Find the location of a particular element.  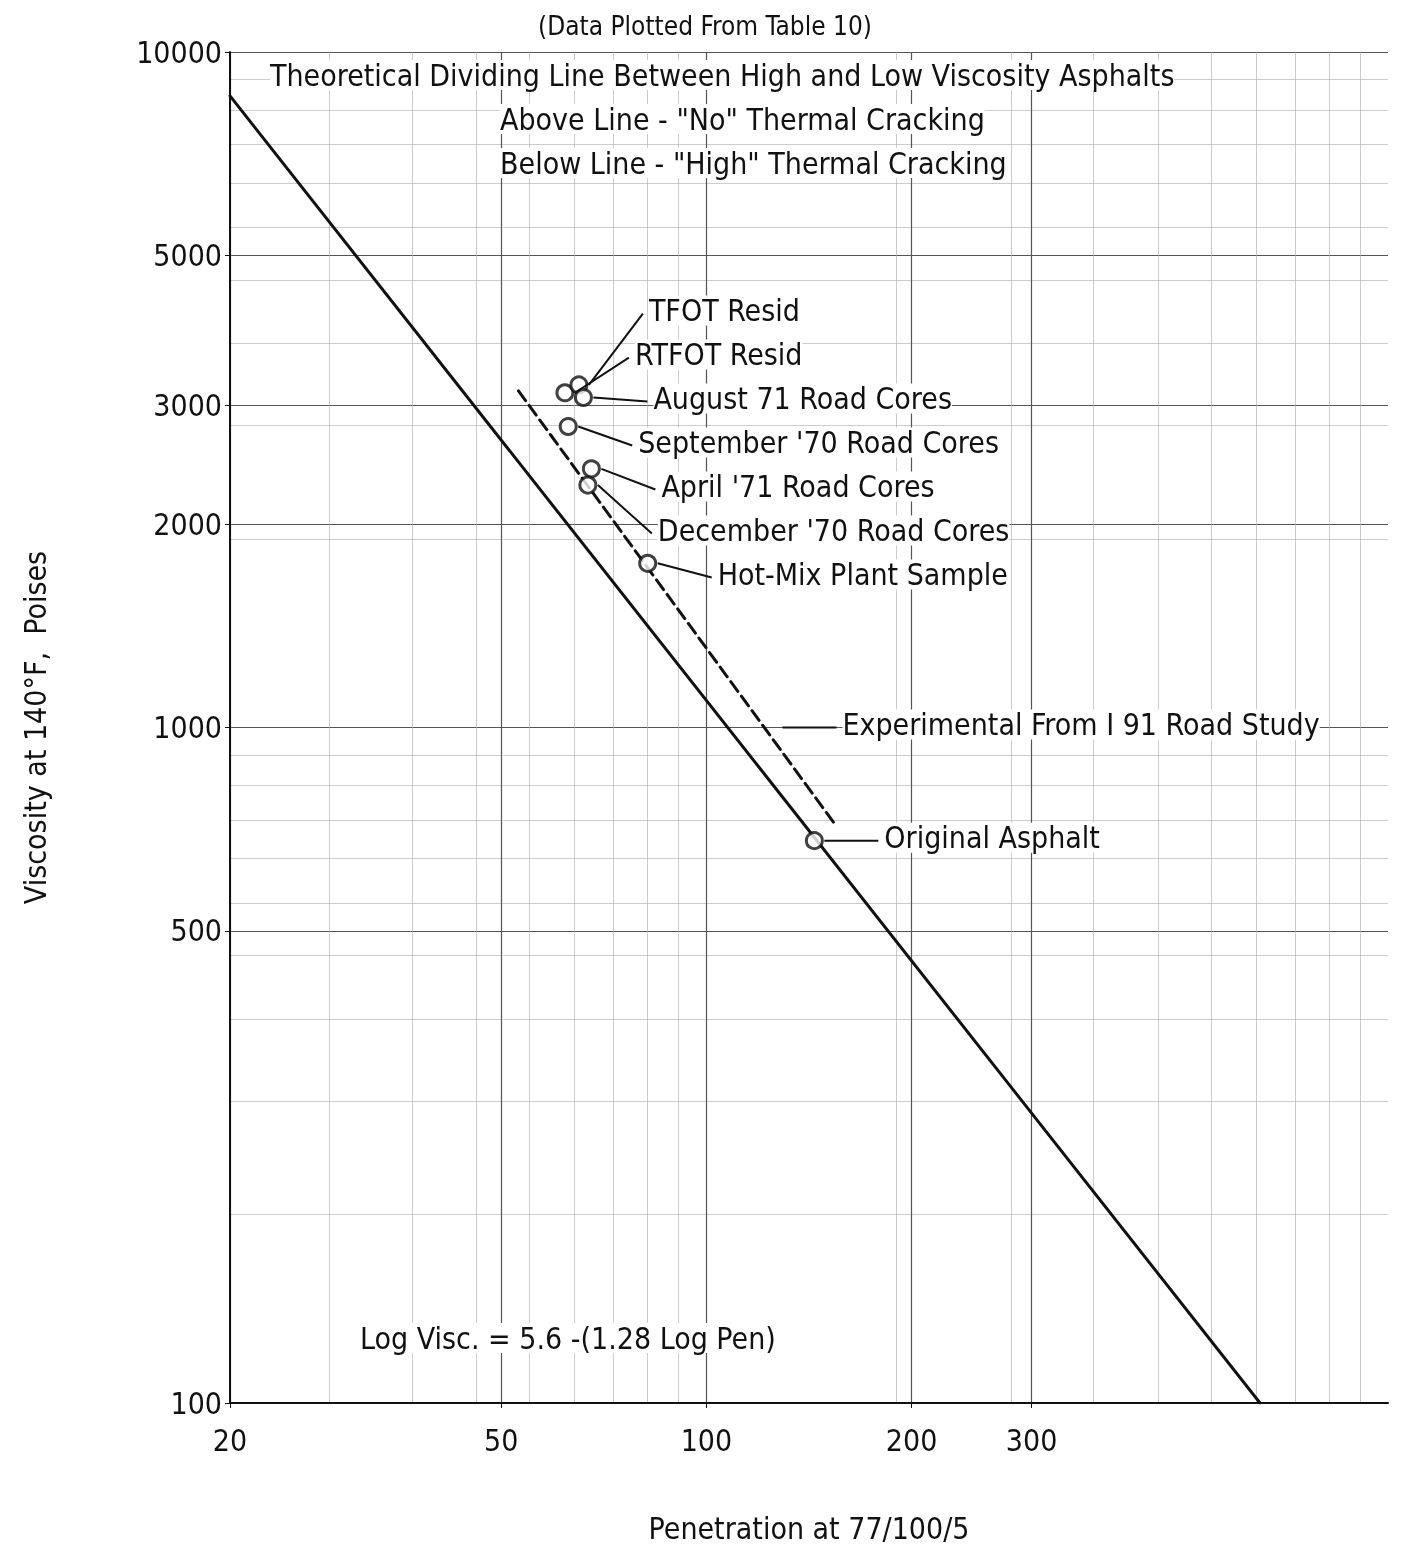

x-axis-title: Penetration at 77/100/5 is located at coordinates (809, 1528).